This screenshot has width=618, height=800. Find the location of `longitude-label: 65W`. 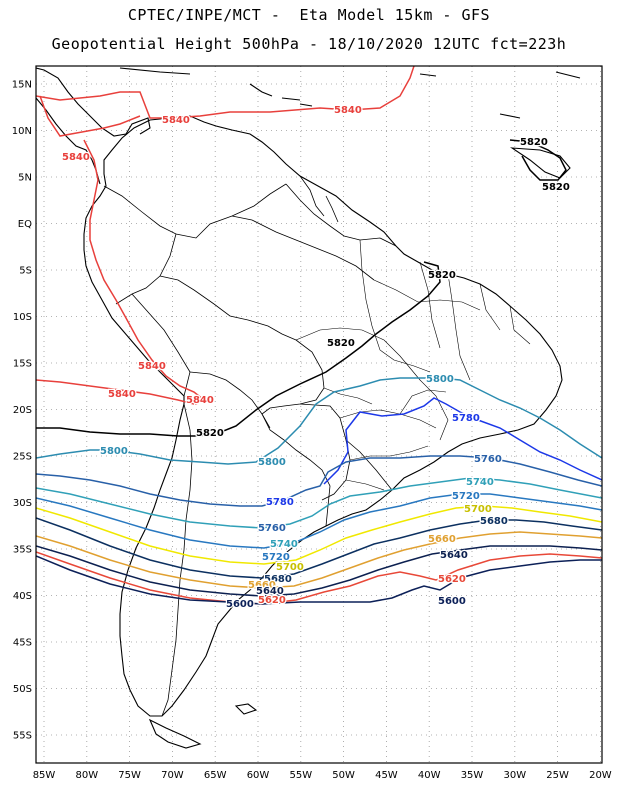

longitude-label: 65W is located at coordinates (215, 775).